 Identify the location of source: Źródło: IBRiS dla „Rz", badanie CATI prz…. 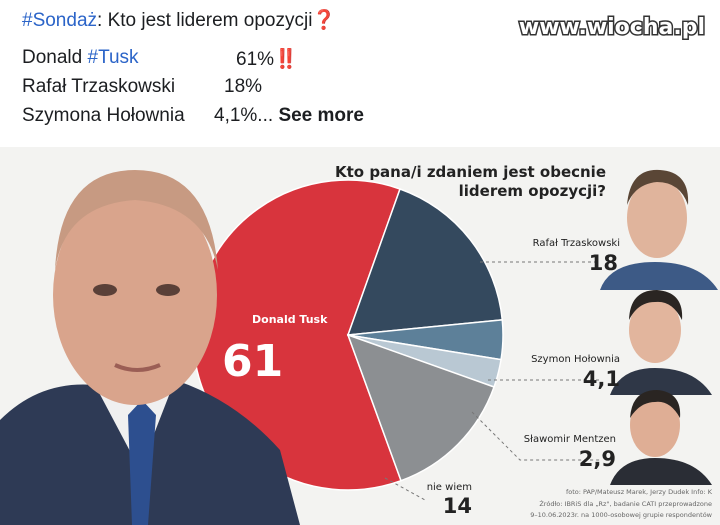
(625, 503).